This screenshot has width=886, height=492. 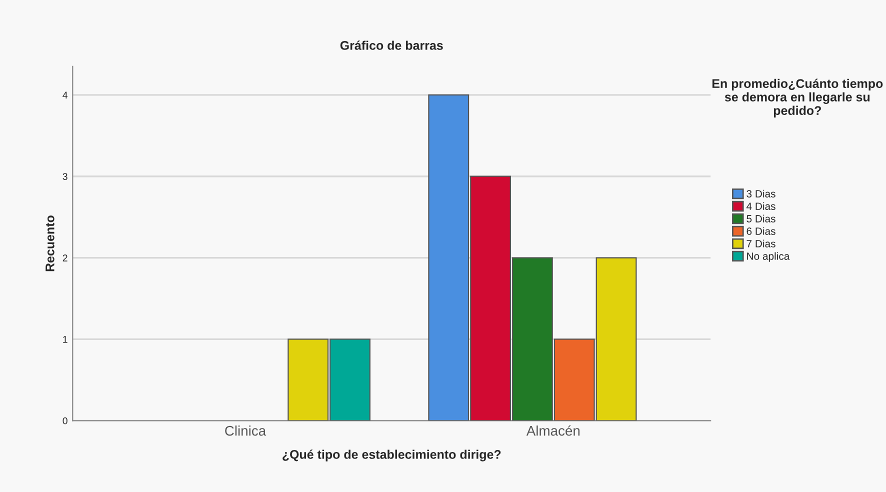 What do you see at coordinates (65, 95) in the screenshot?
I see `y-tick-label: 4` at bounding box center [65, 95].